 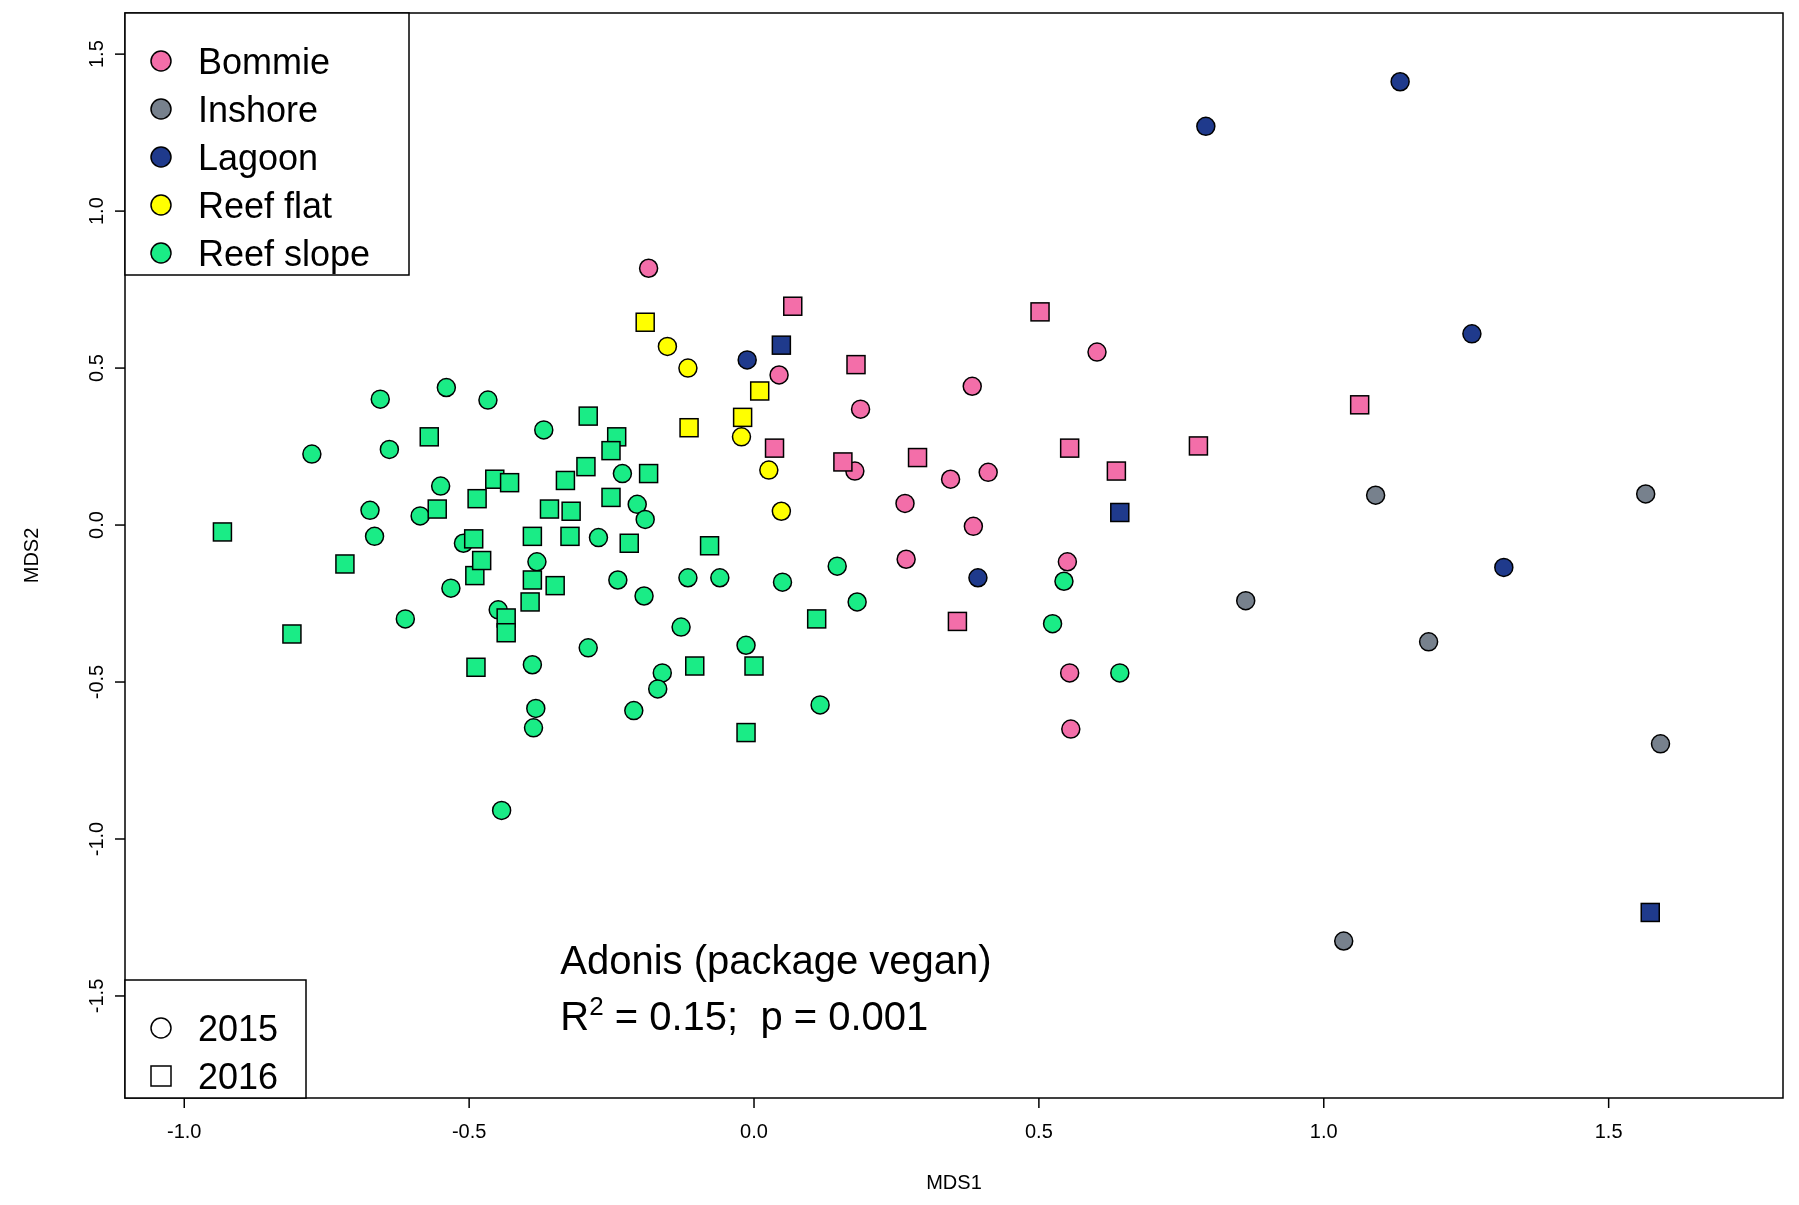 I want to click on y-axis-title: MDS2, so click(x=31, y=555).